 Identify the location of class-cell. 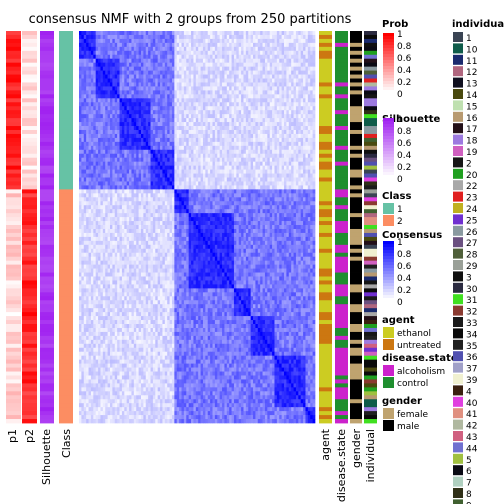
(66, 49).